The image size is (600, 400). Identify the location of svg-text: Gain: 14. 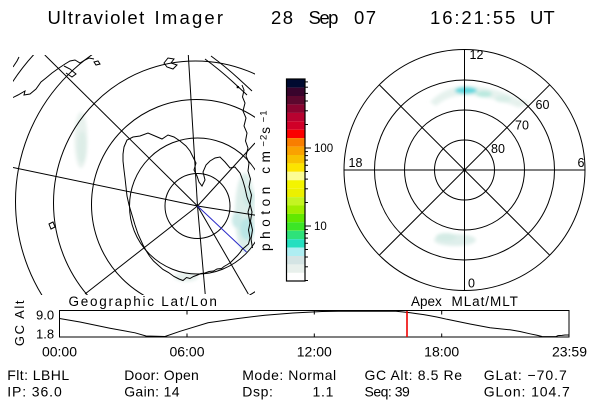
(152, 392).